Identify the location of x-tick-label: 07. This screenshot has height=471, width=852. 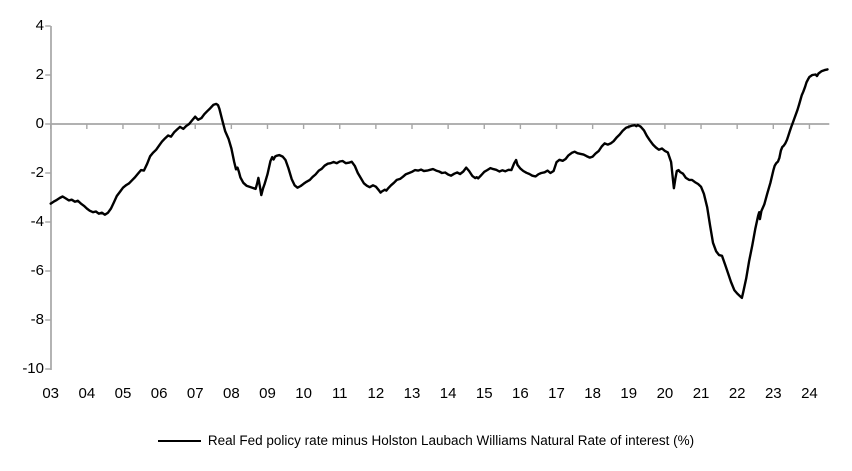
(195, 393).